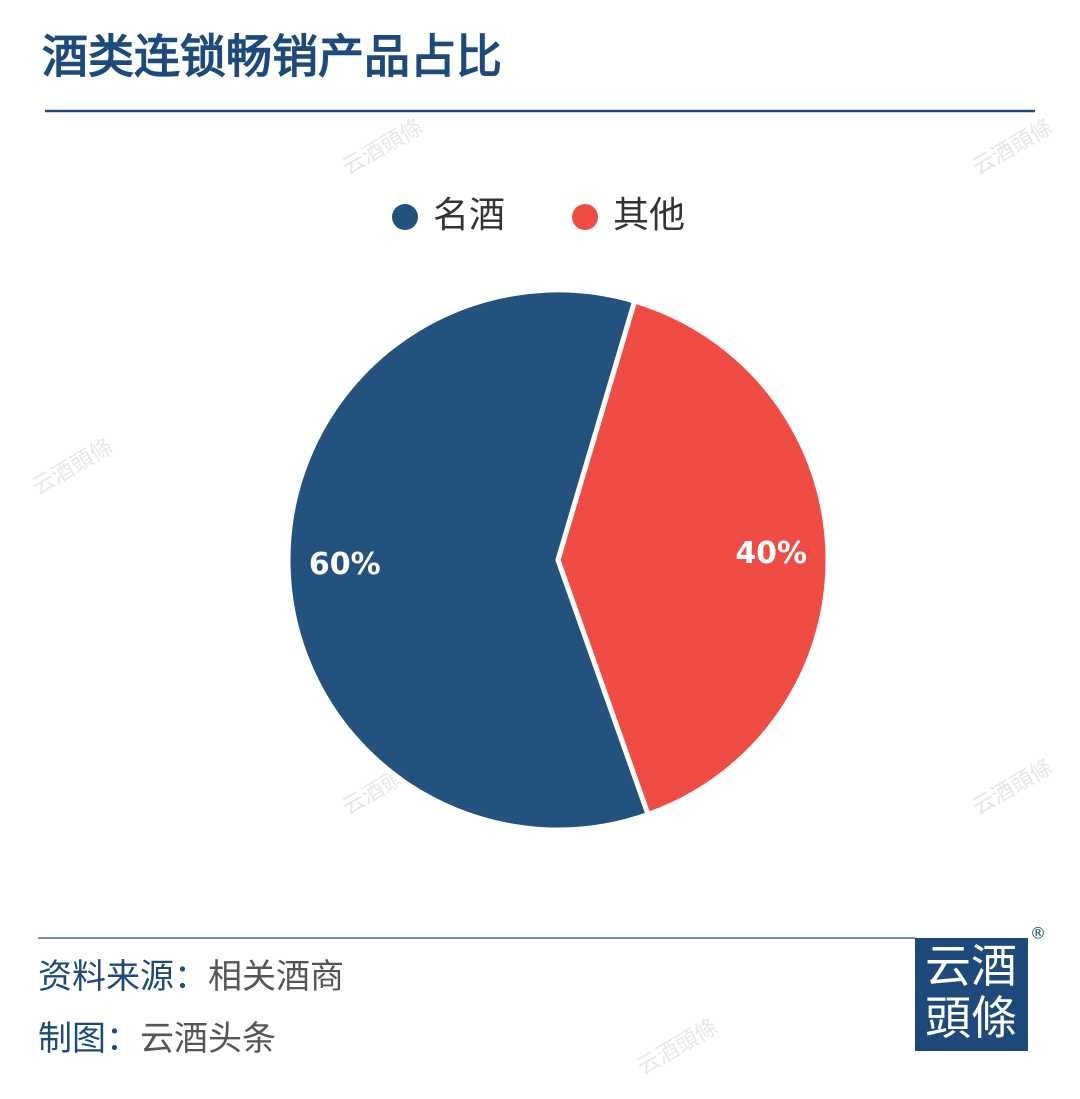 The image size is (1080, 1099). I want to click on logo-mark: ®, so click(1038, 933).